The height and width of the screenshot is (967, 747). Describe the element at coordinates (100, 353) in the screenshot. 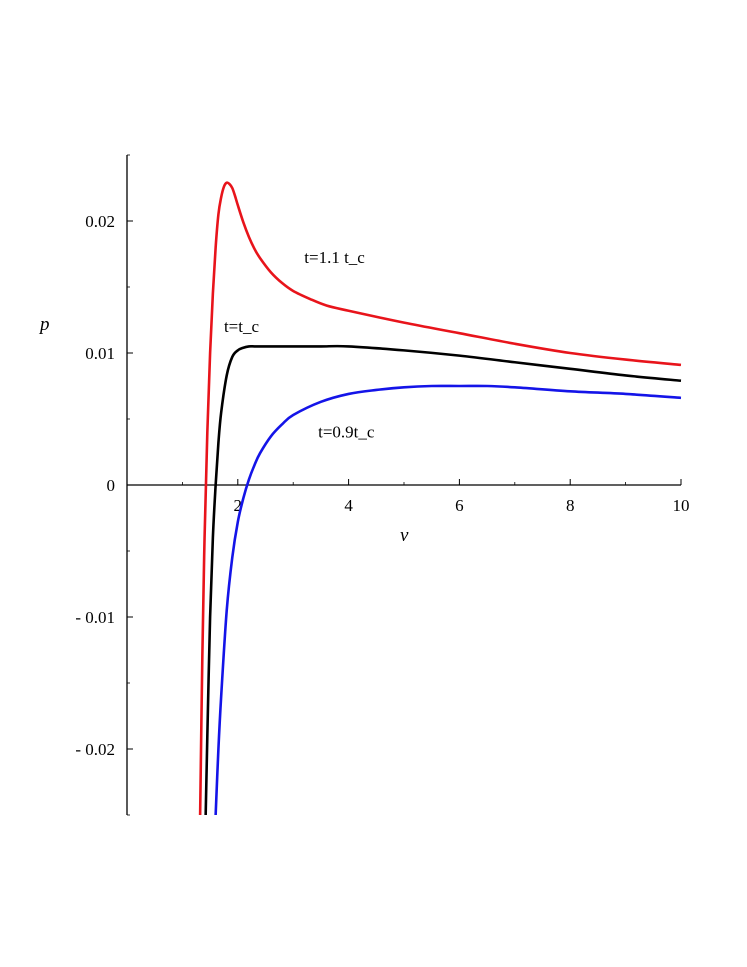

I see `y-tick-label: 0.01` at that location.